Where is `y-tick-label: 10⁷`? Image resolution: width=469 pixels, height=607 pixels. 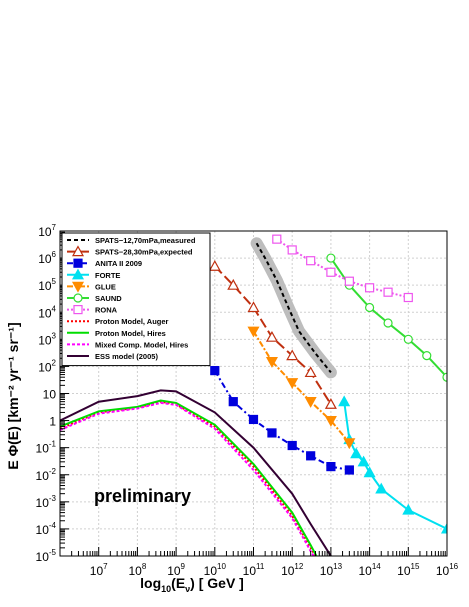 y-tick-label: 10⁷ is located at coordinates (47, 231).